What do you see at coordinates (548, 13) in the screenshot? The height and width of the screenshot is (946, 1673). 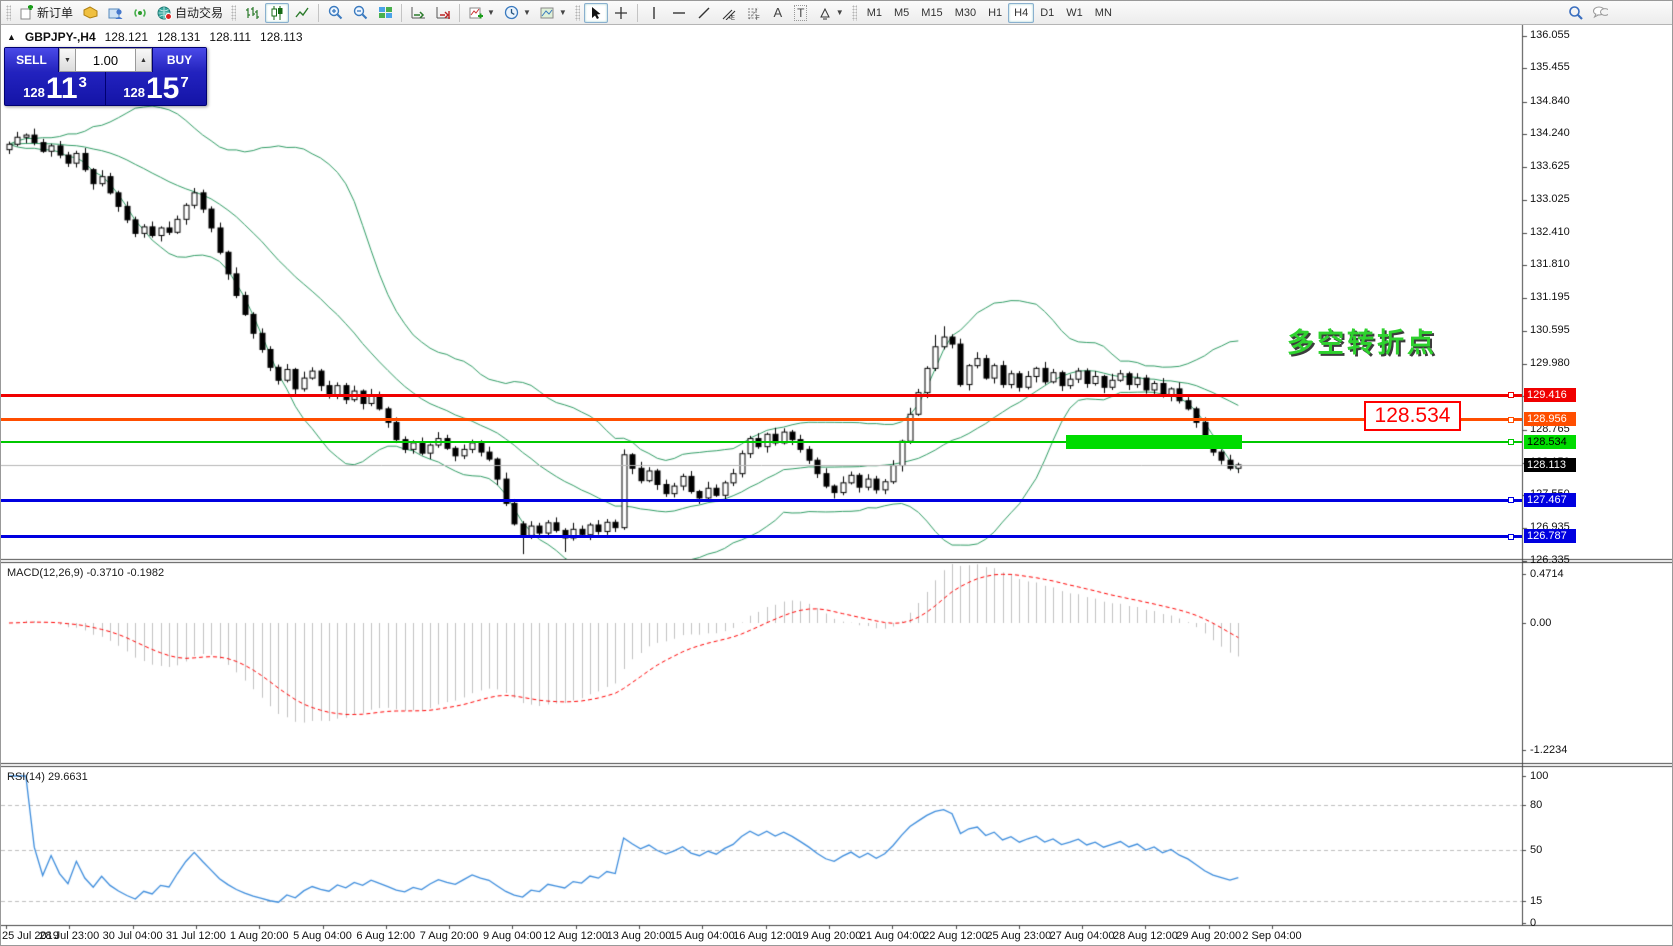 I see `template-icon` at bounding box center [548, 13].